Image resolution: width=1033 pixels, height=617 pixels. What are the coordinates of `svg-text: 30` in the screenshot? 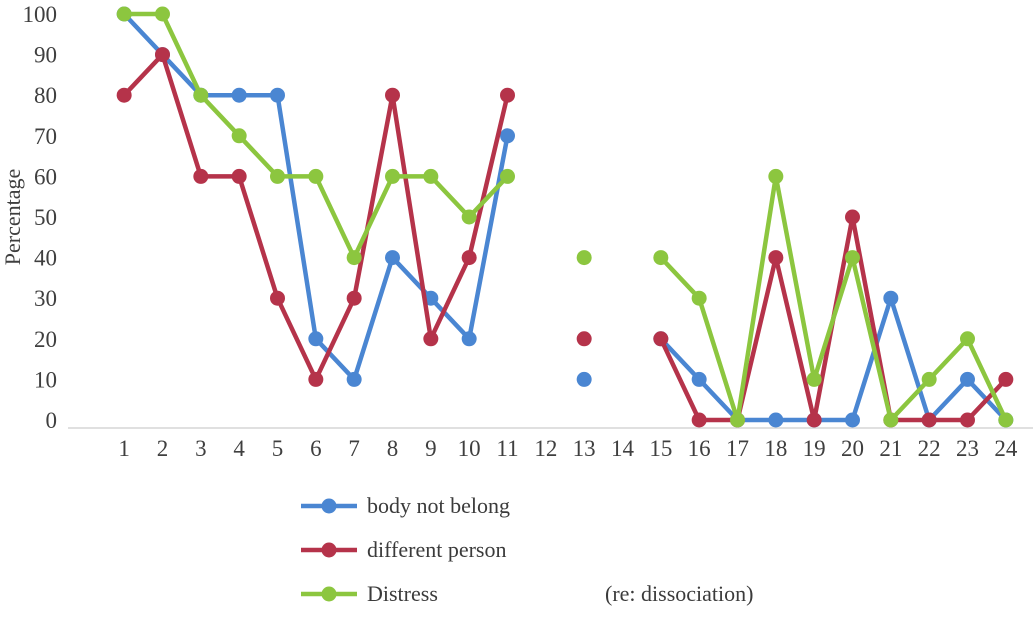 It's located at (45, 298).